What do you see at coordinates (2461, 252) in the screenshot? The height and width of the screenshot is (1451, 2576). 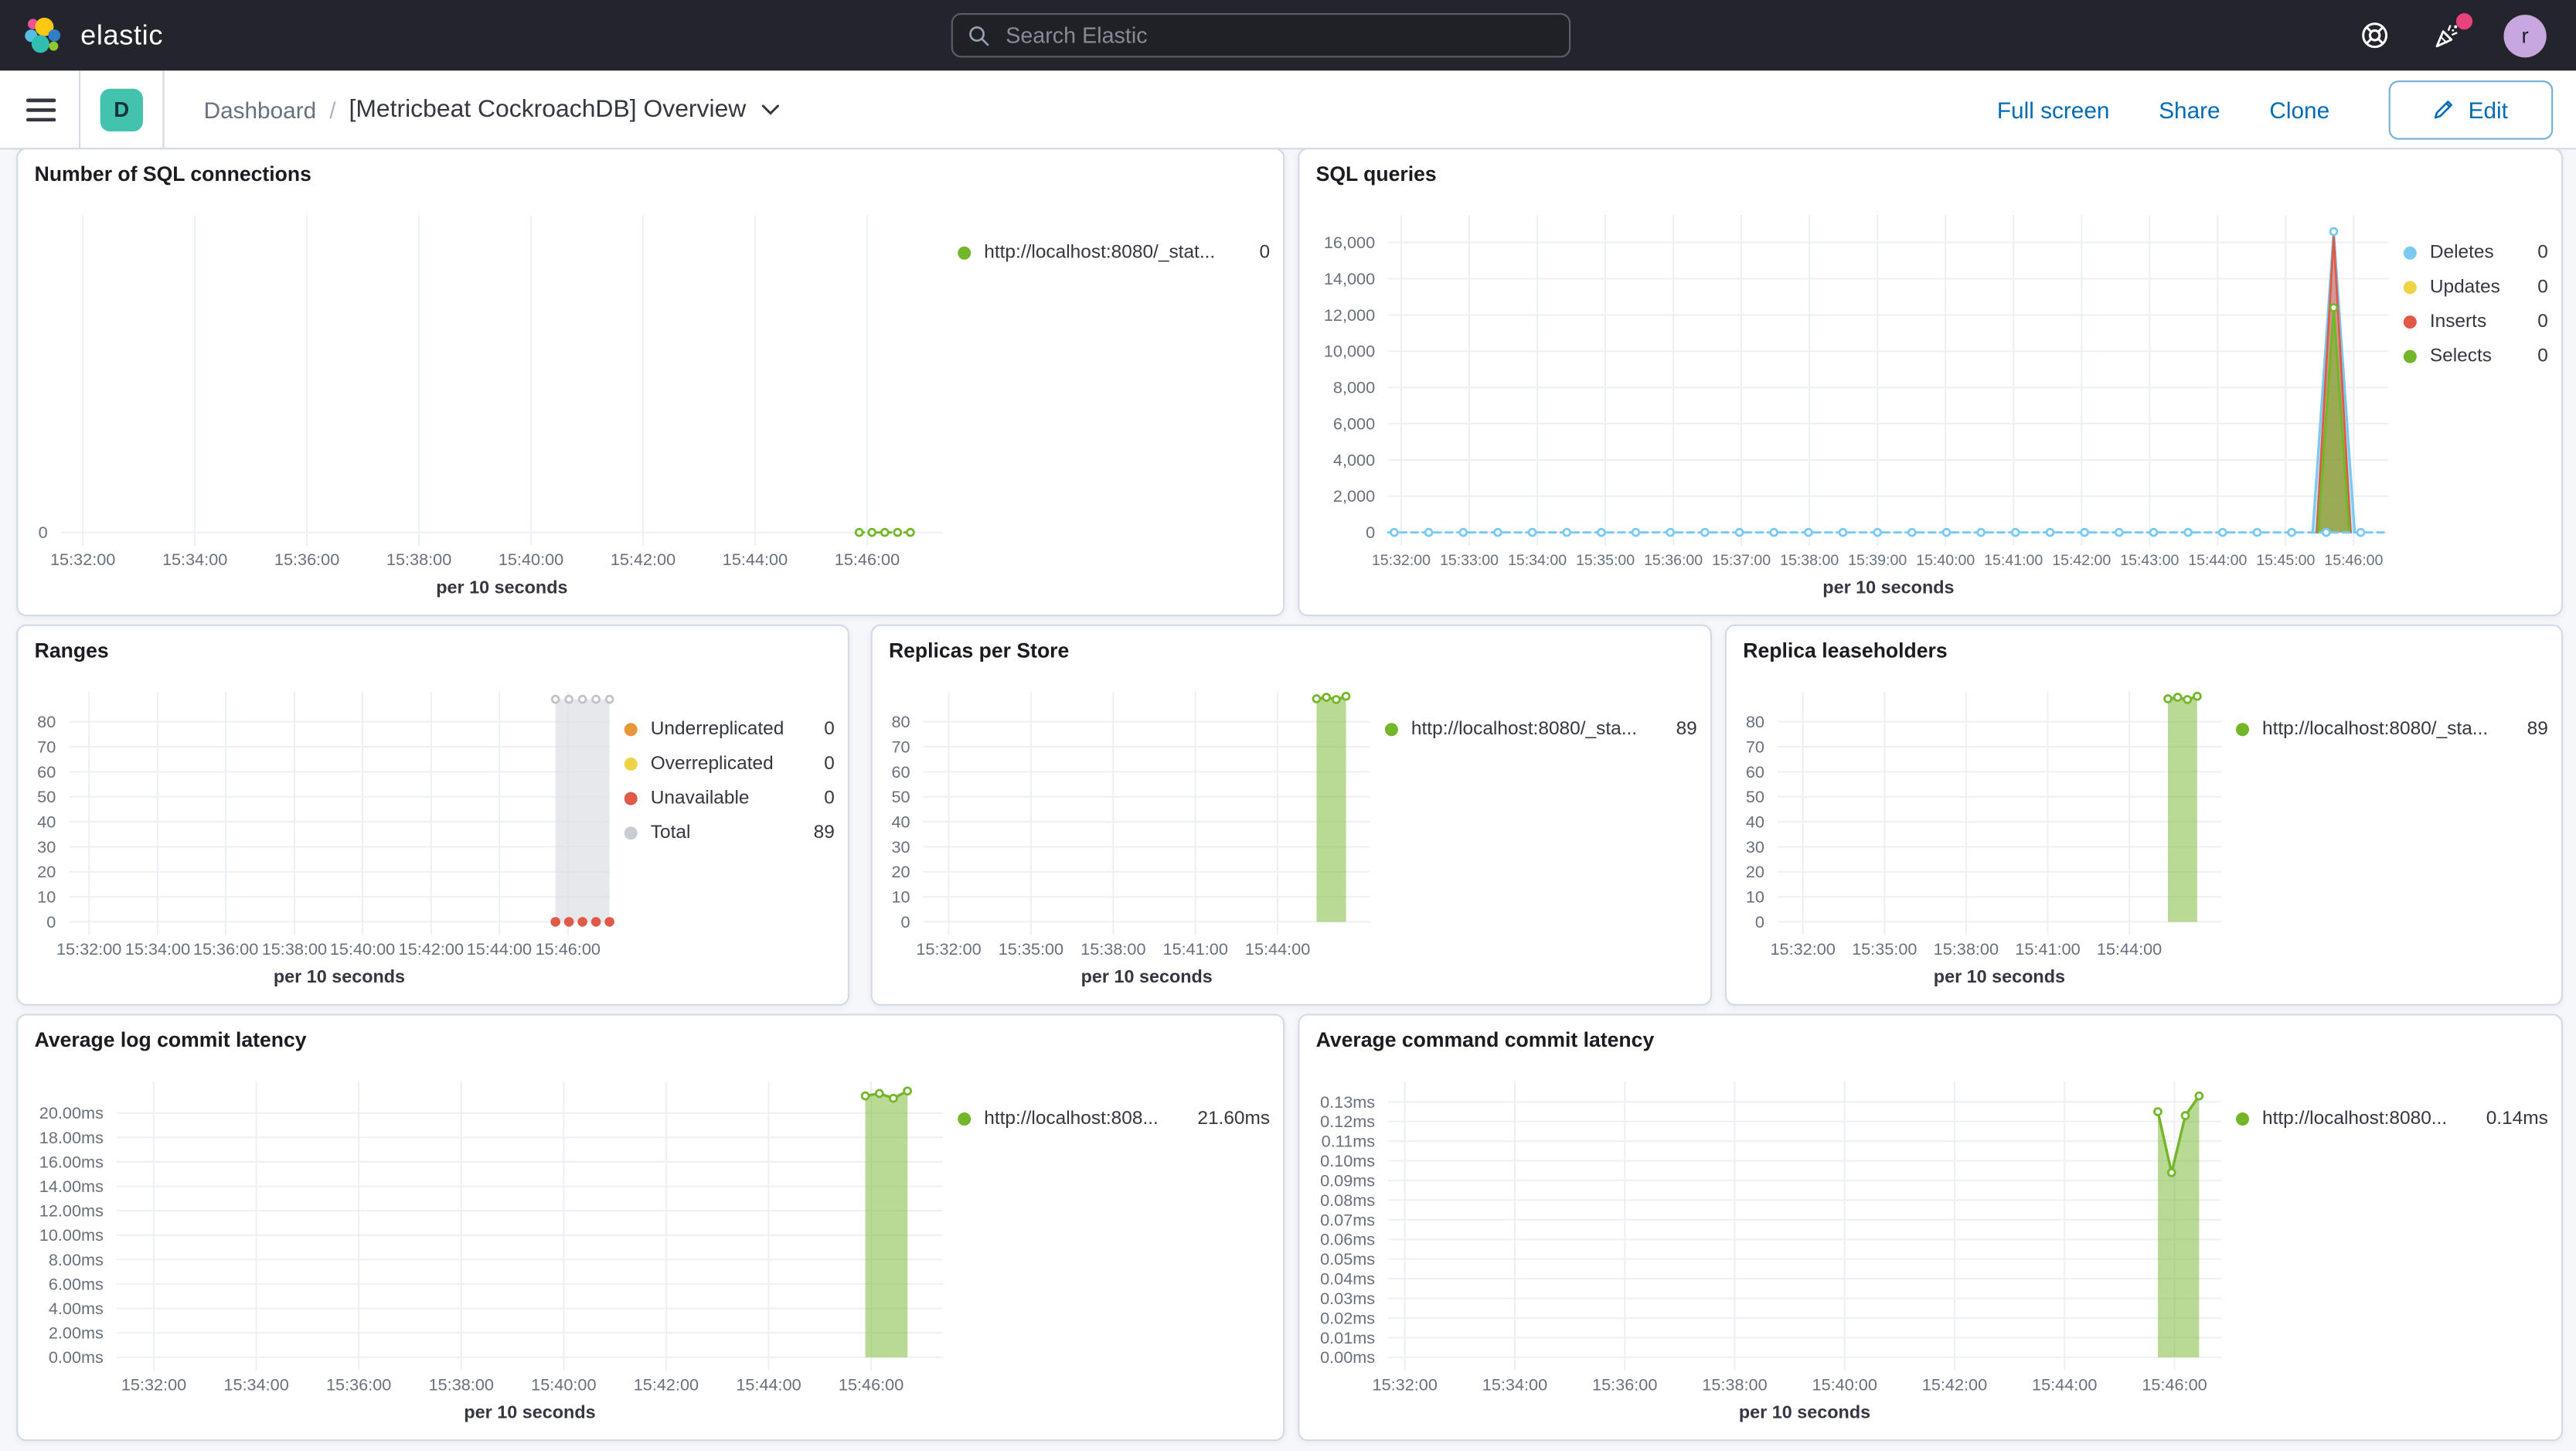 I see `legend-label: Deletes` at bounding box center [2461, 252].